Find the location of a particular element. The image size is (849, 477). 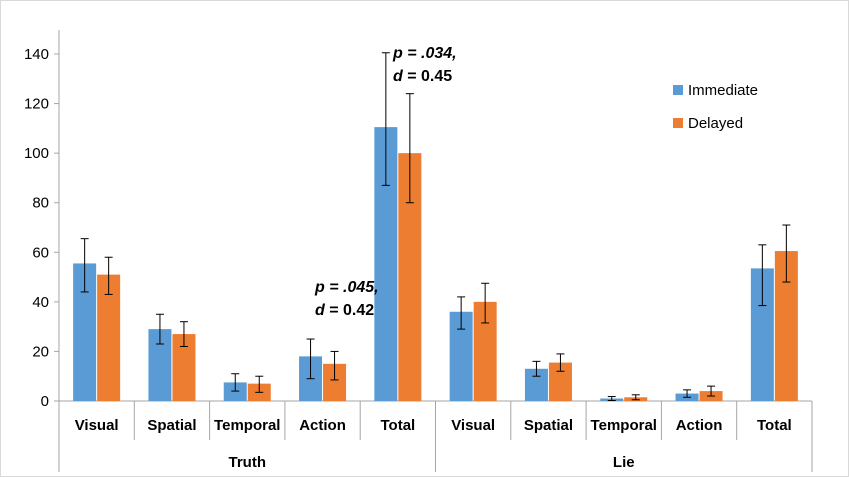

significance-annotation: p = .034, is located at coordinates (424, 53).